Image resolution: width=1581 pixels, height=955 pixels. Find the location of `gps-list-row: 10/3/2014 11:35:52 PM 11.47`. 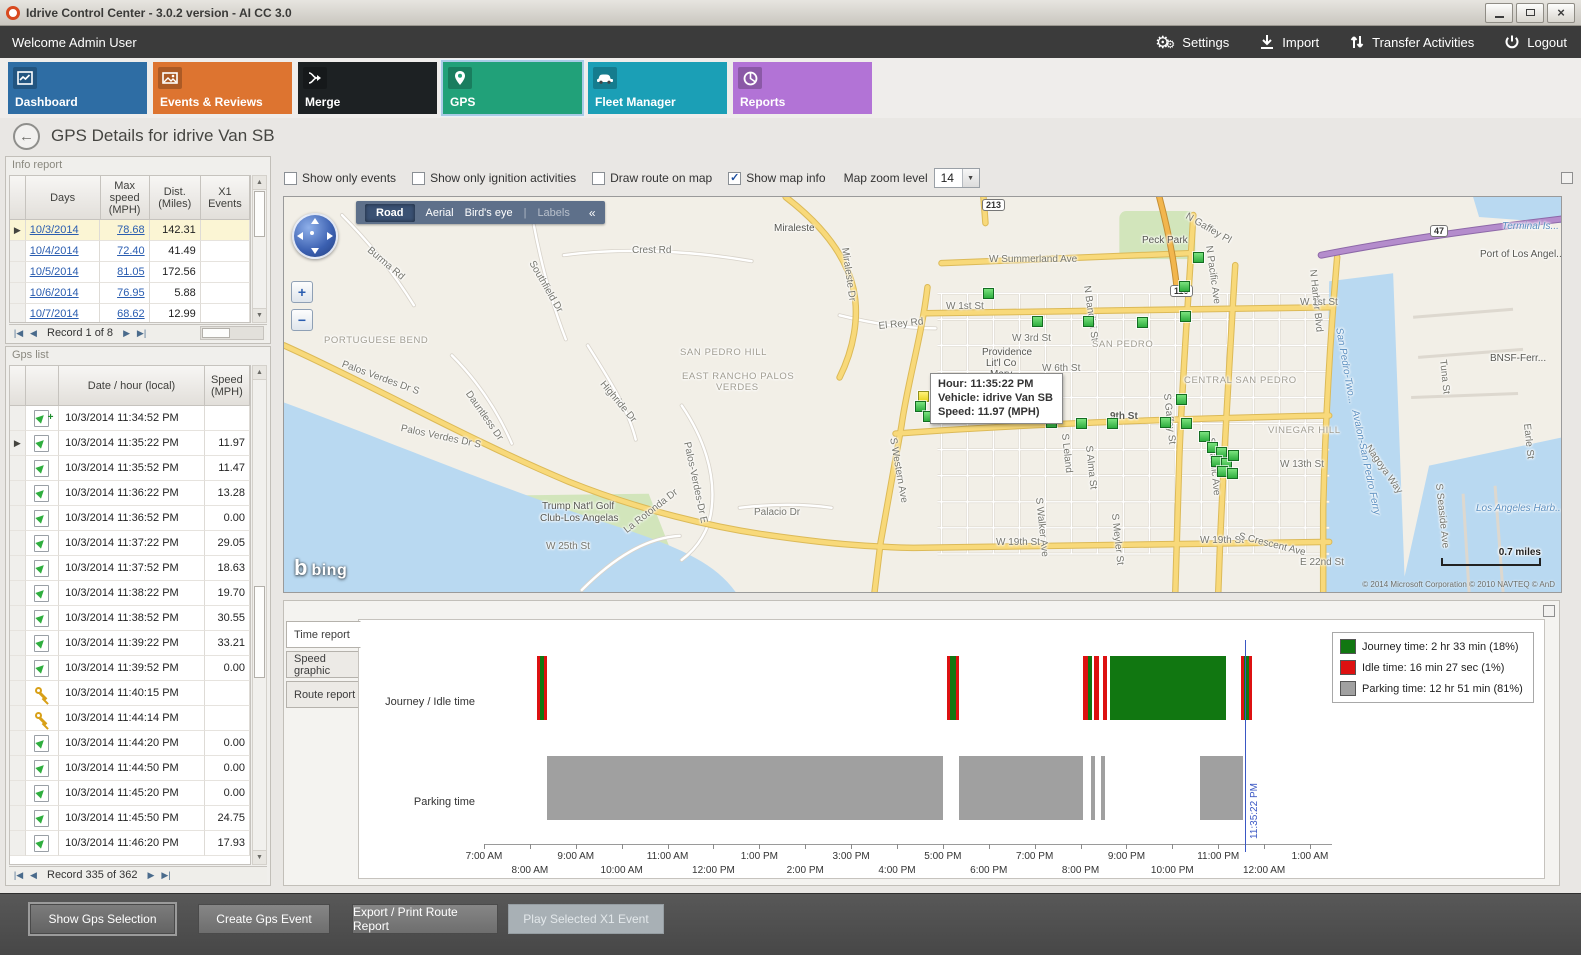

gps-list-row: 10/3/2014 11:35:52 PM 11.47 is located at coordinates (130, 468).